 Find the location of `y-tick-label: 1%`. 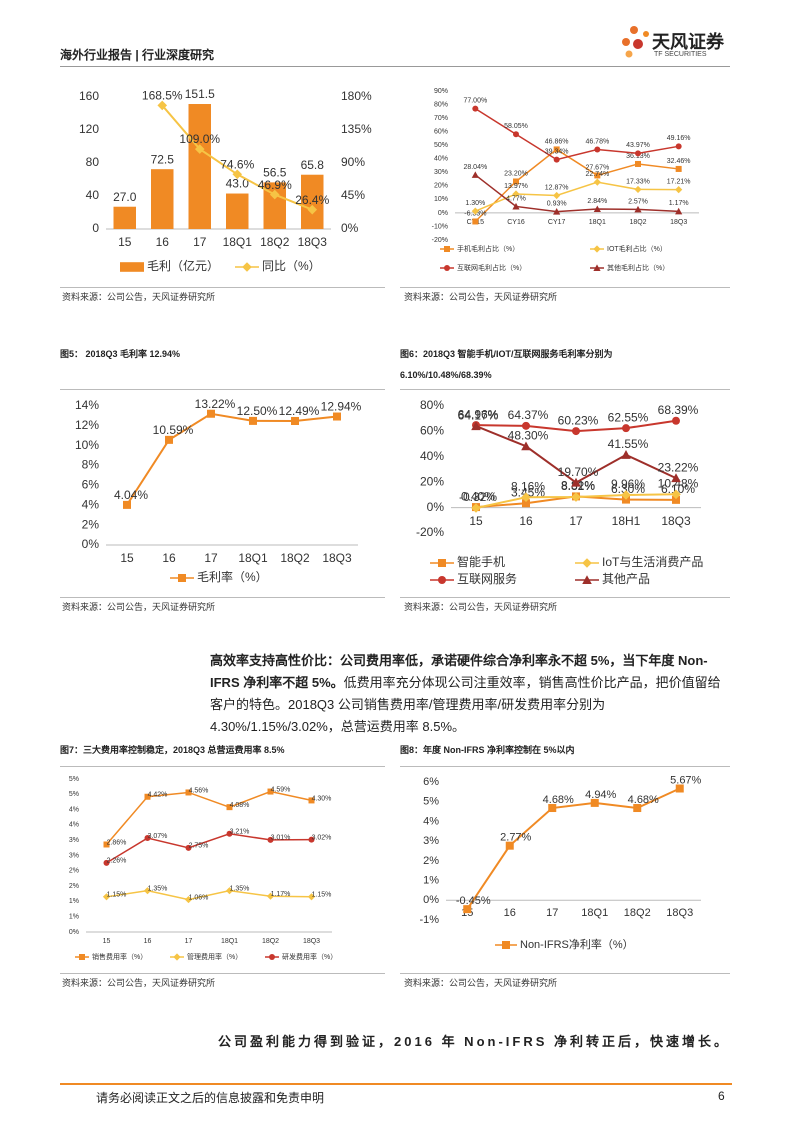

y-tick-label: 1% is located at coordinates (431, 880).